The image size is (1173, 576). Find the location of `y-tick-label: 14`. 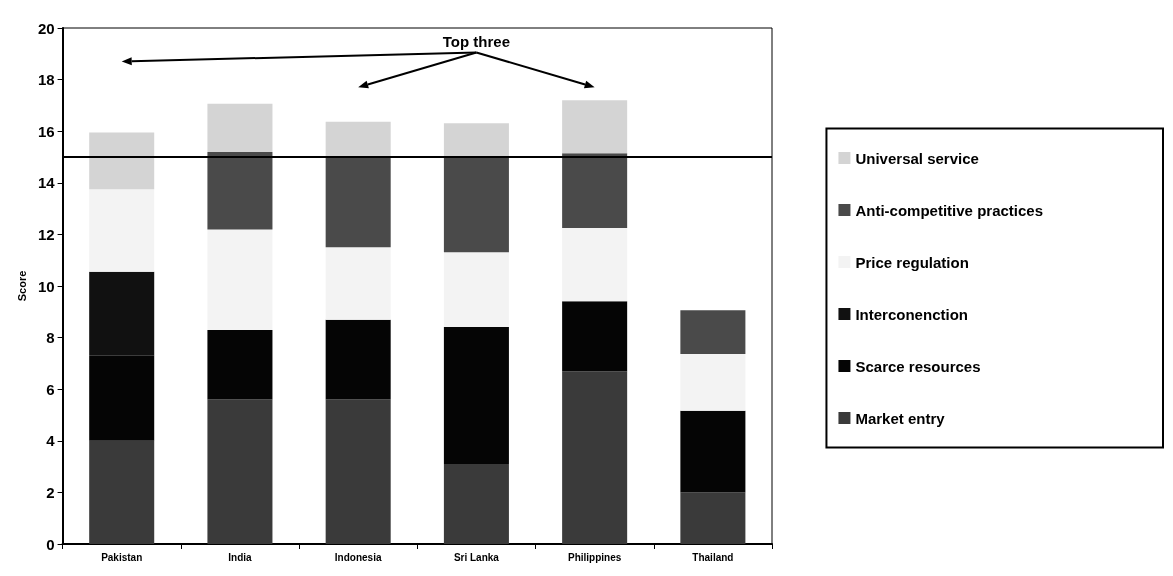

y-tick-label: 14 is located at coordinates (46, 183).